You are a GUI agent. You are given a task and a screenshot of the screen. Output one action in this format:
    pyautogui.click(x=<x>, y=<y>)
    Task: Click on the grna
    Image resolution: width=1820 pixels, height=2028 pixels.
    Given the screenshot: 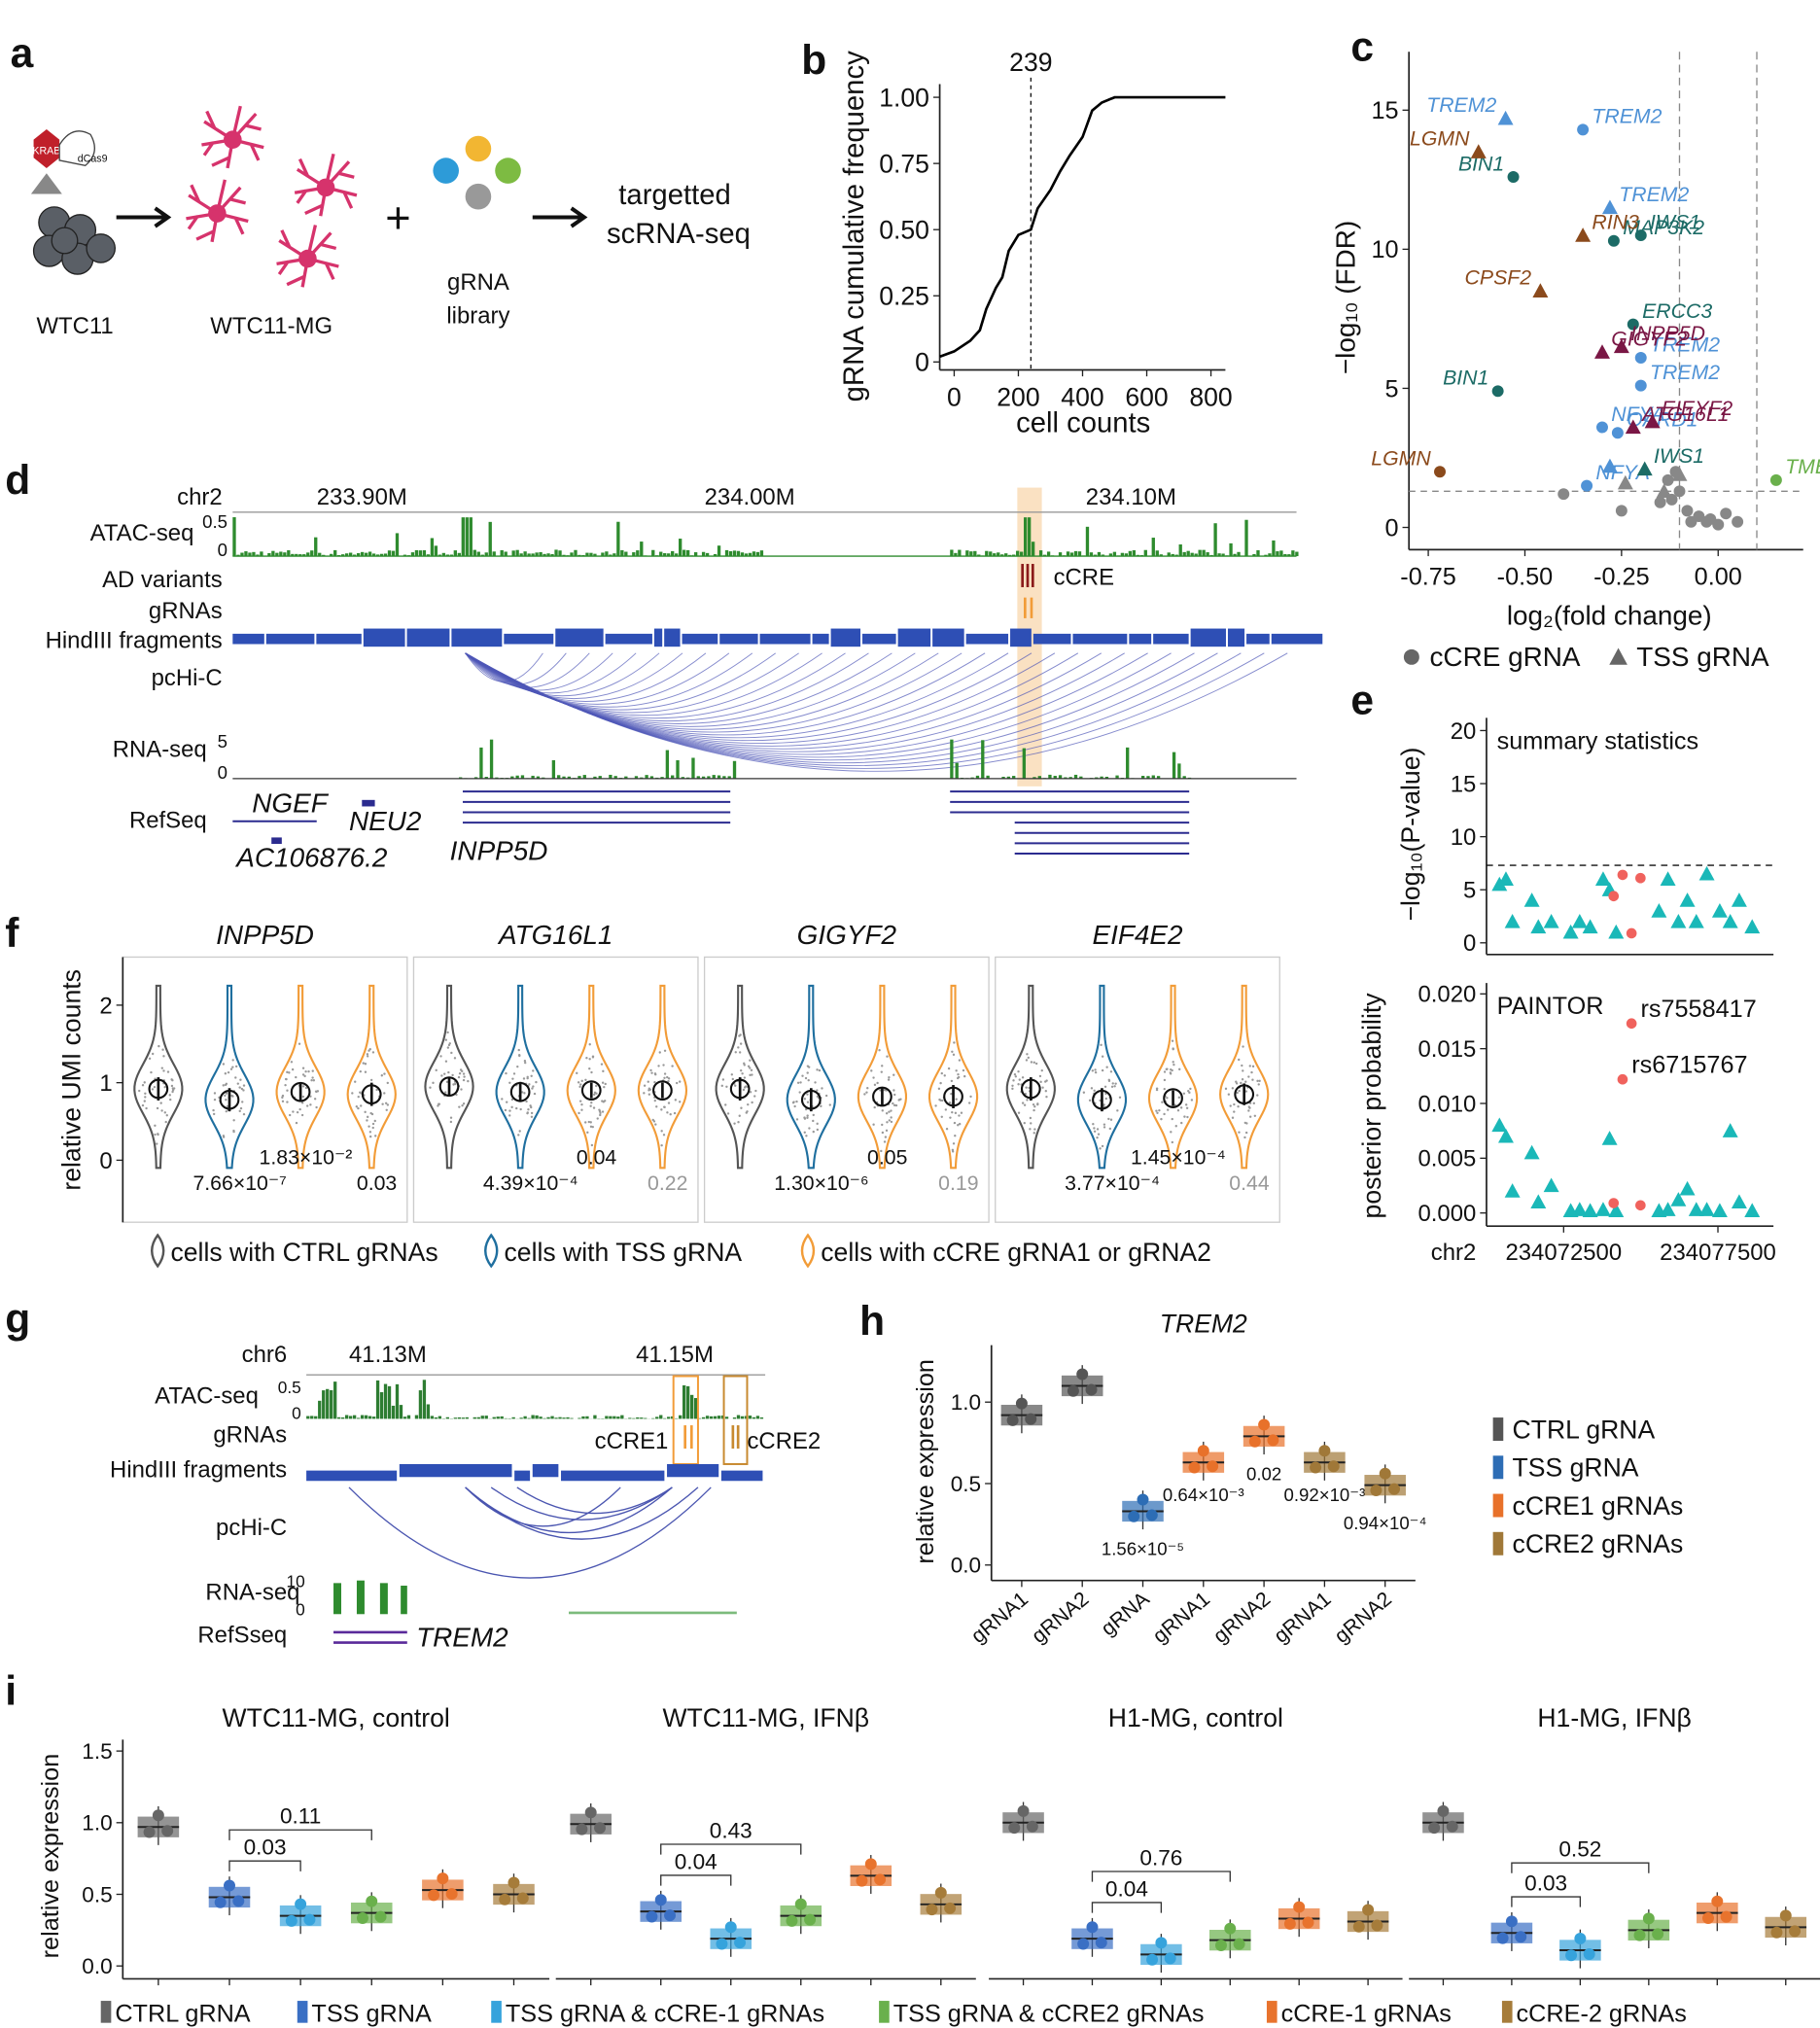 What is the action you would take?
    pyautogui.click(x=1031, y=607)
    